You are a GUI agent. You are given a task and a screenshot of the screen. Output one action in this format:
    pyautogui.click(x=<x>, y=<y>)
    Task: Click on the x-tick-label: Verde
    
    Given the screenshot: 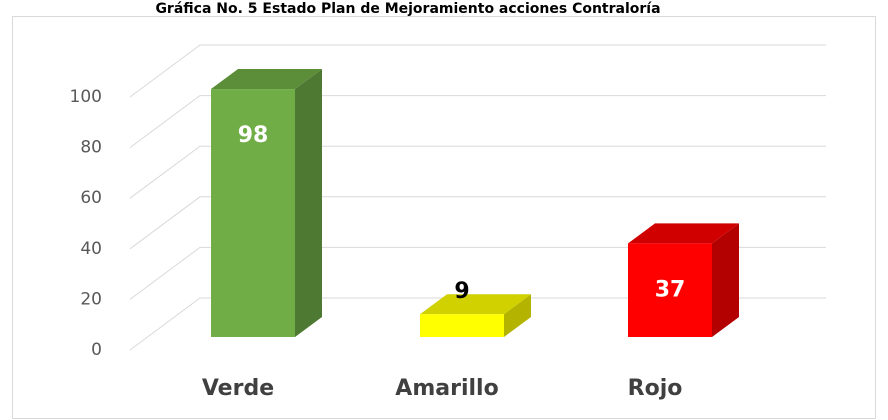 What is the action you would take?
    pyautogui.click(x=238, y=388)
    